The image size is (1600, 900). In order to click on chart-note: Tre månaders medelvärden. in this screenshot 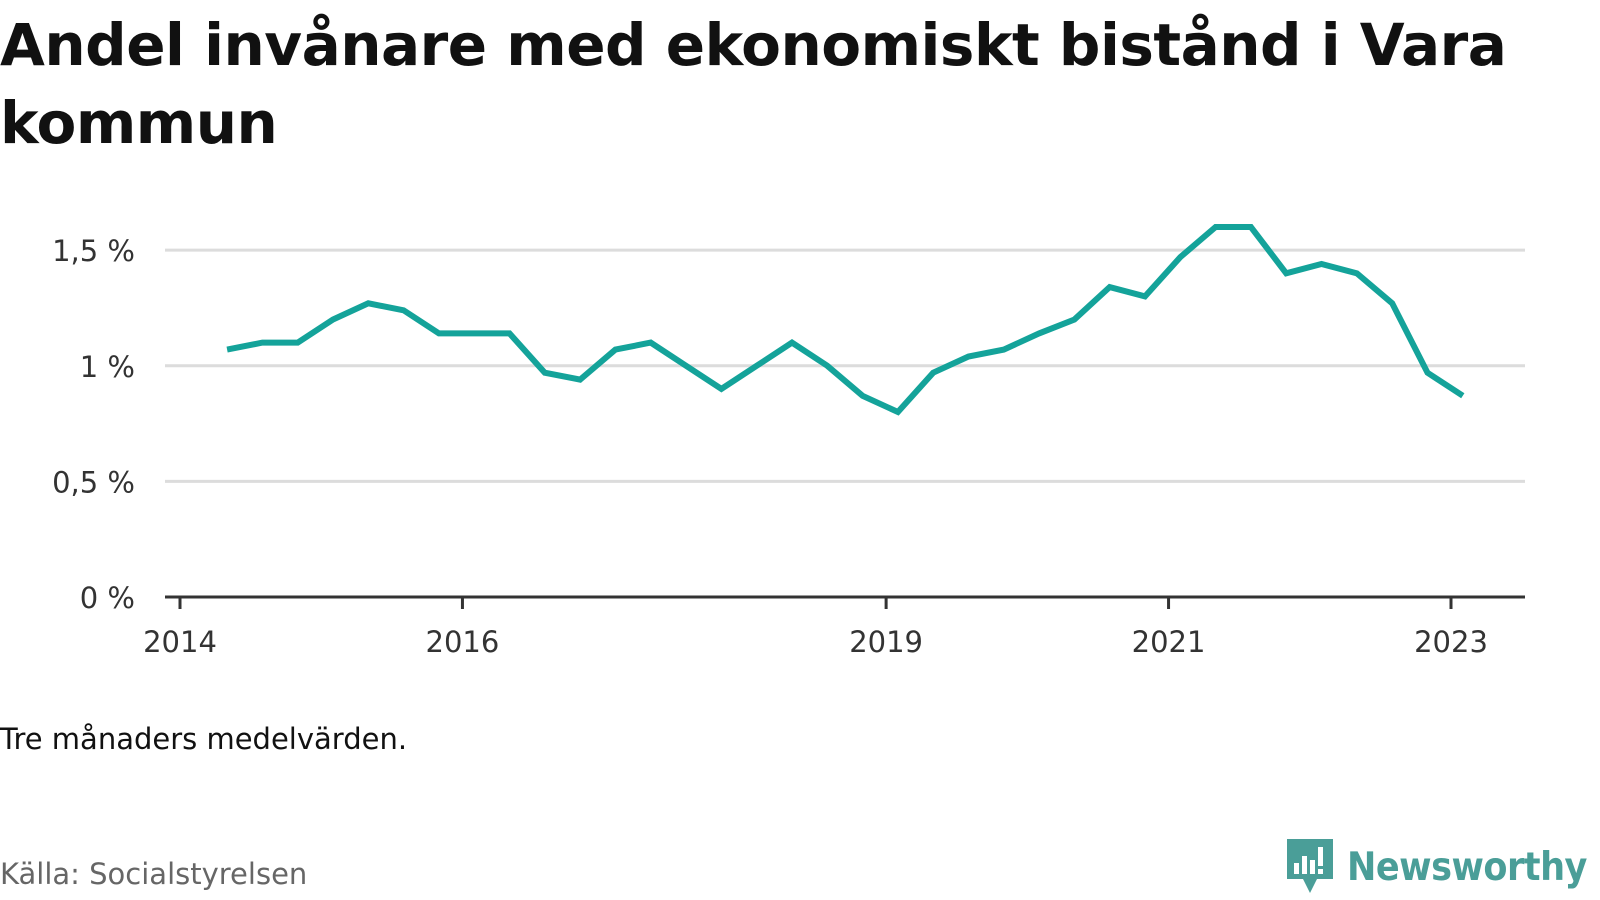, I will do `click(204, 739)`.